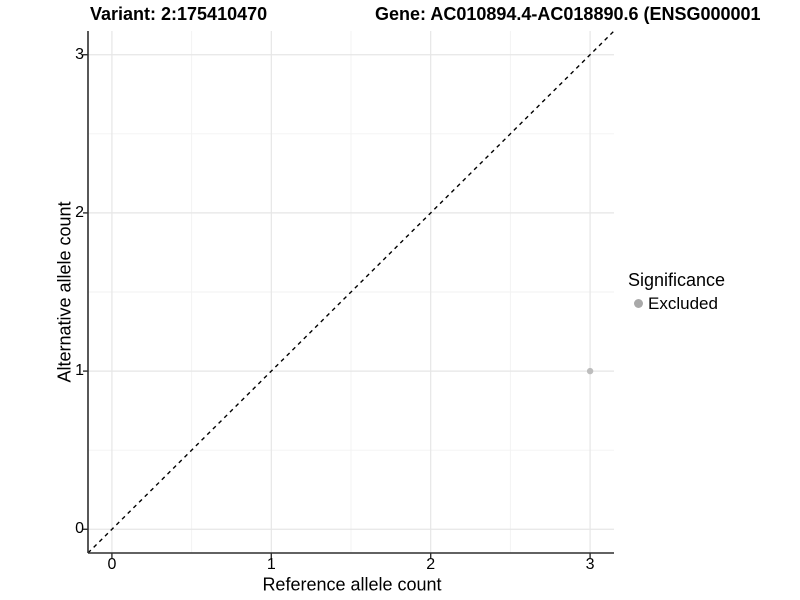  I want to click on x-tick-label: 2, so click(431, 564).